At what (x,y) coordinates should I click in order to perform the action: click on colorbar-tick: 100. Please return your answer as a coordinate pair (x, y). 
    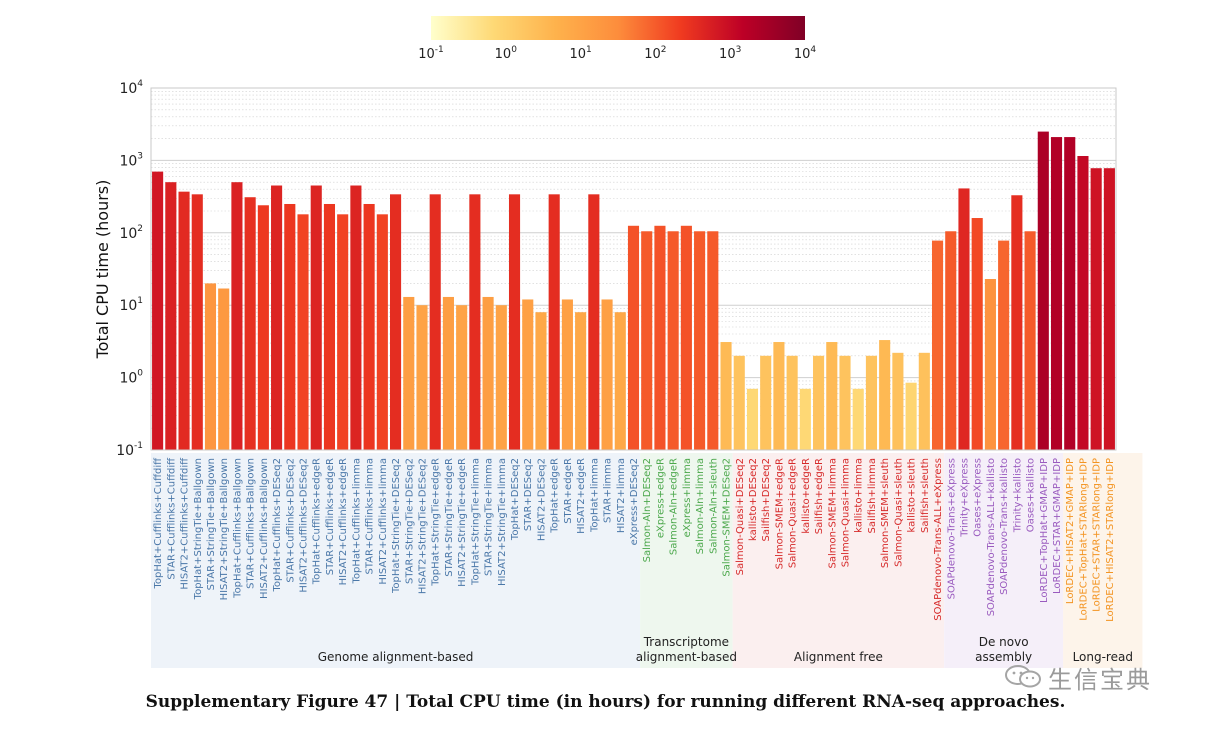
    Looking at the image, I should click on (506, 53).